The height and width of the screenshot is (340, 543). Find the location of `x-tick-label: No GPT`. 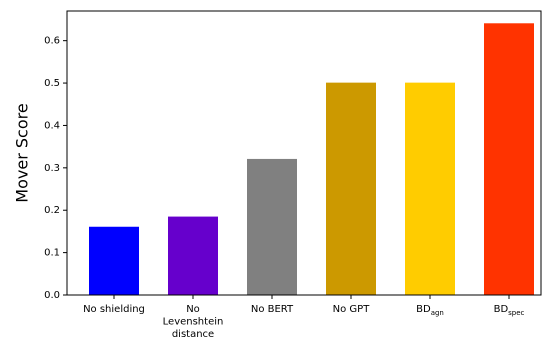

x-tick-label: No GPT is located at coordinates (352, 309).